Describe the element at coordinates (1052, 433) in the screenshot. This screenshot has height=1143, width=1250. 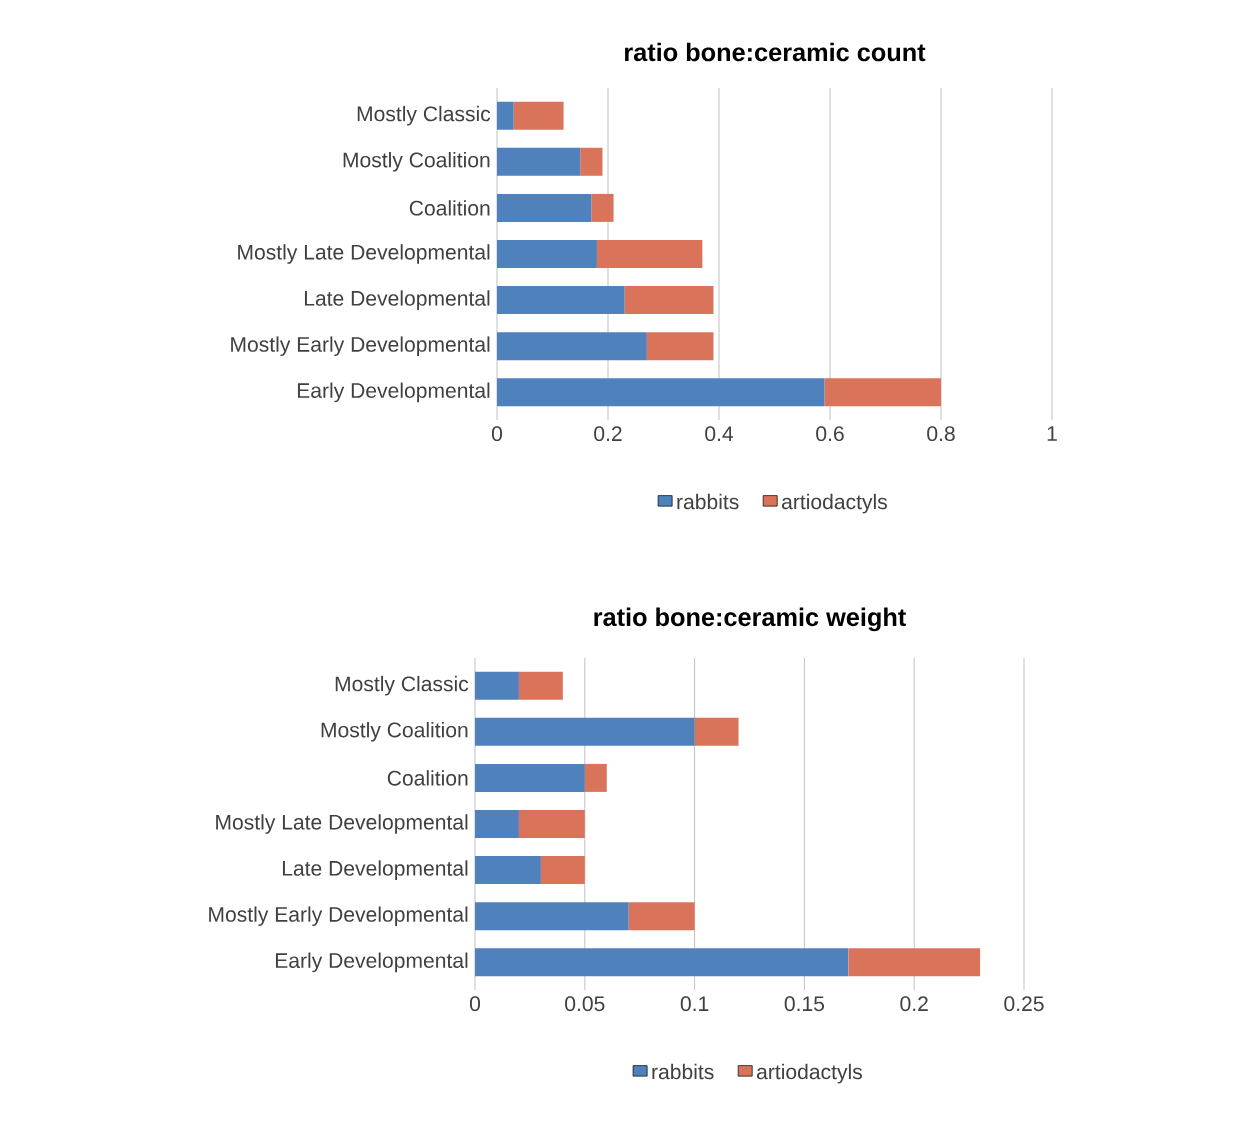
I see `x-tick-label: 1` at that location.